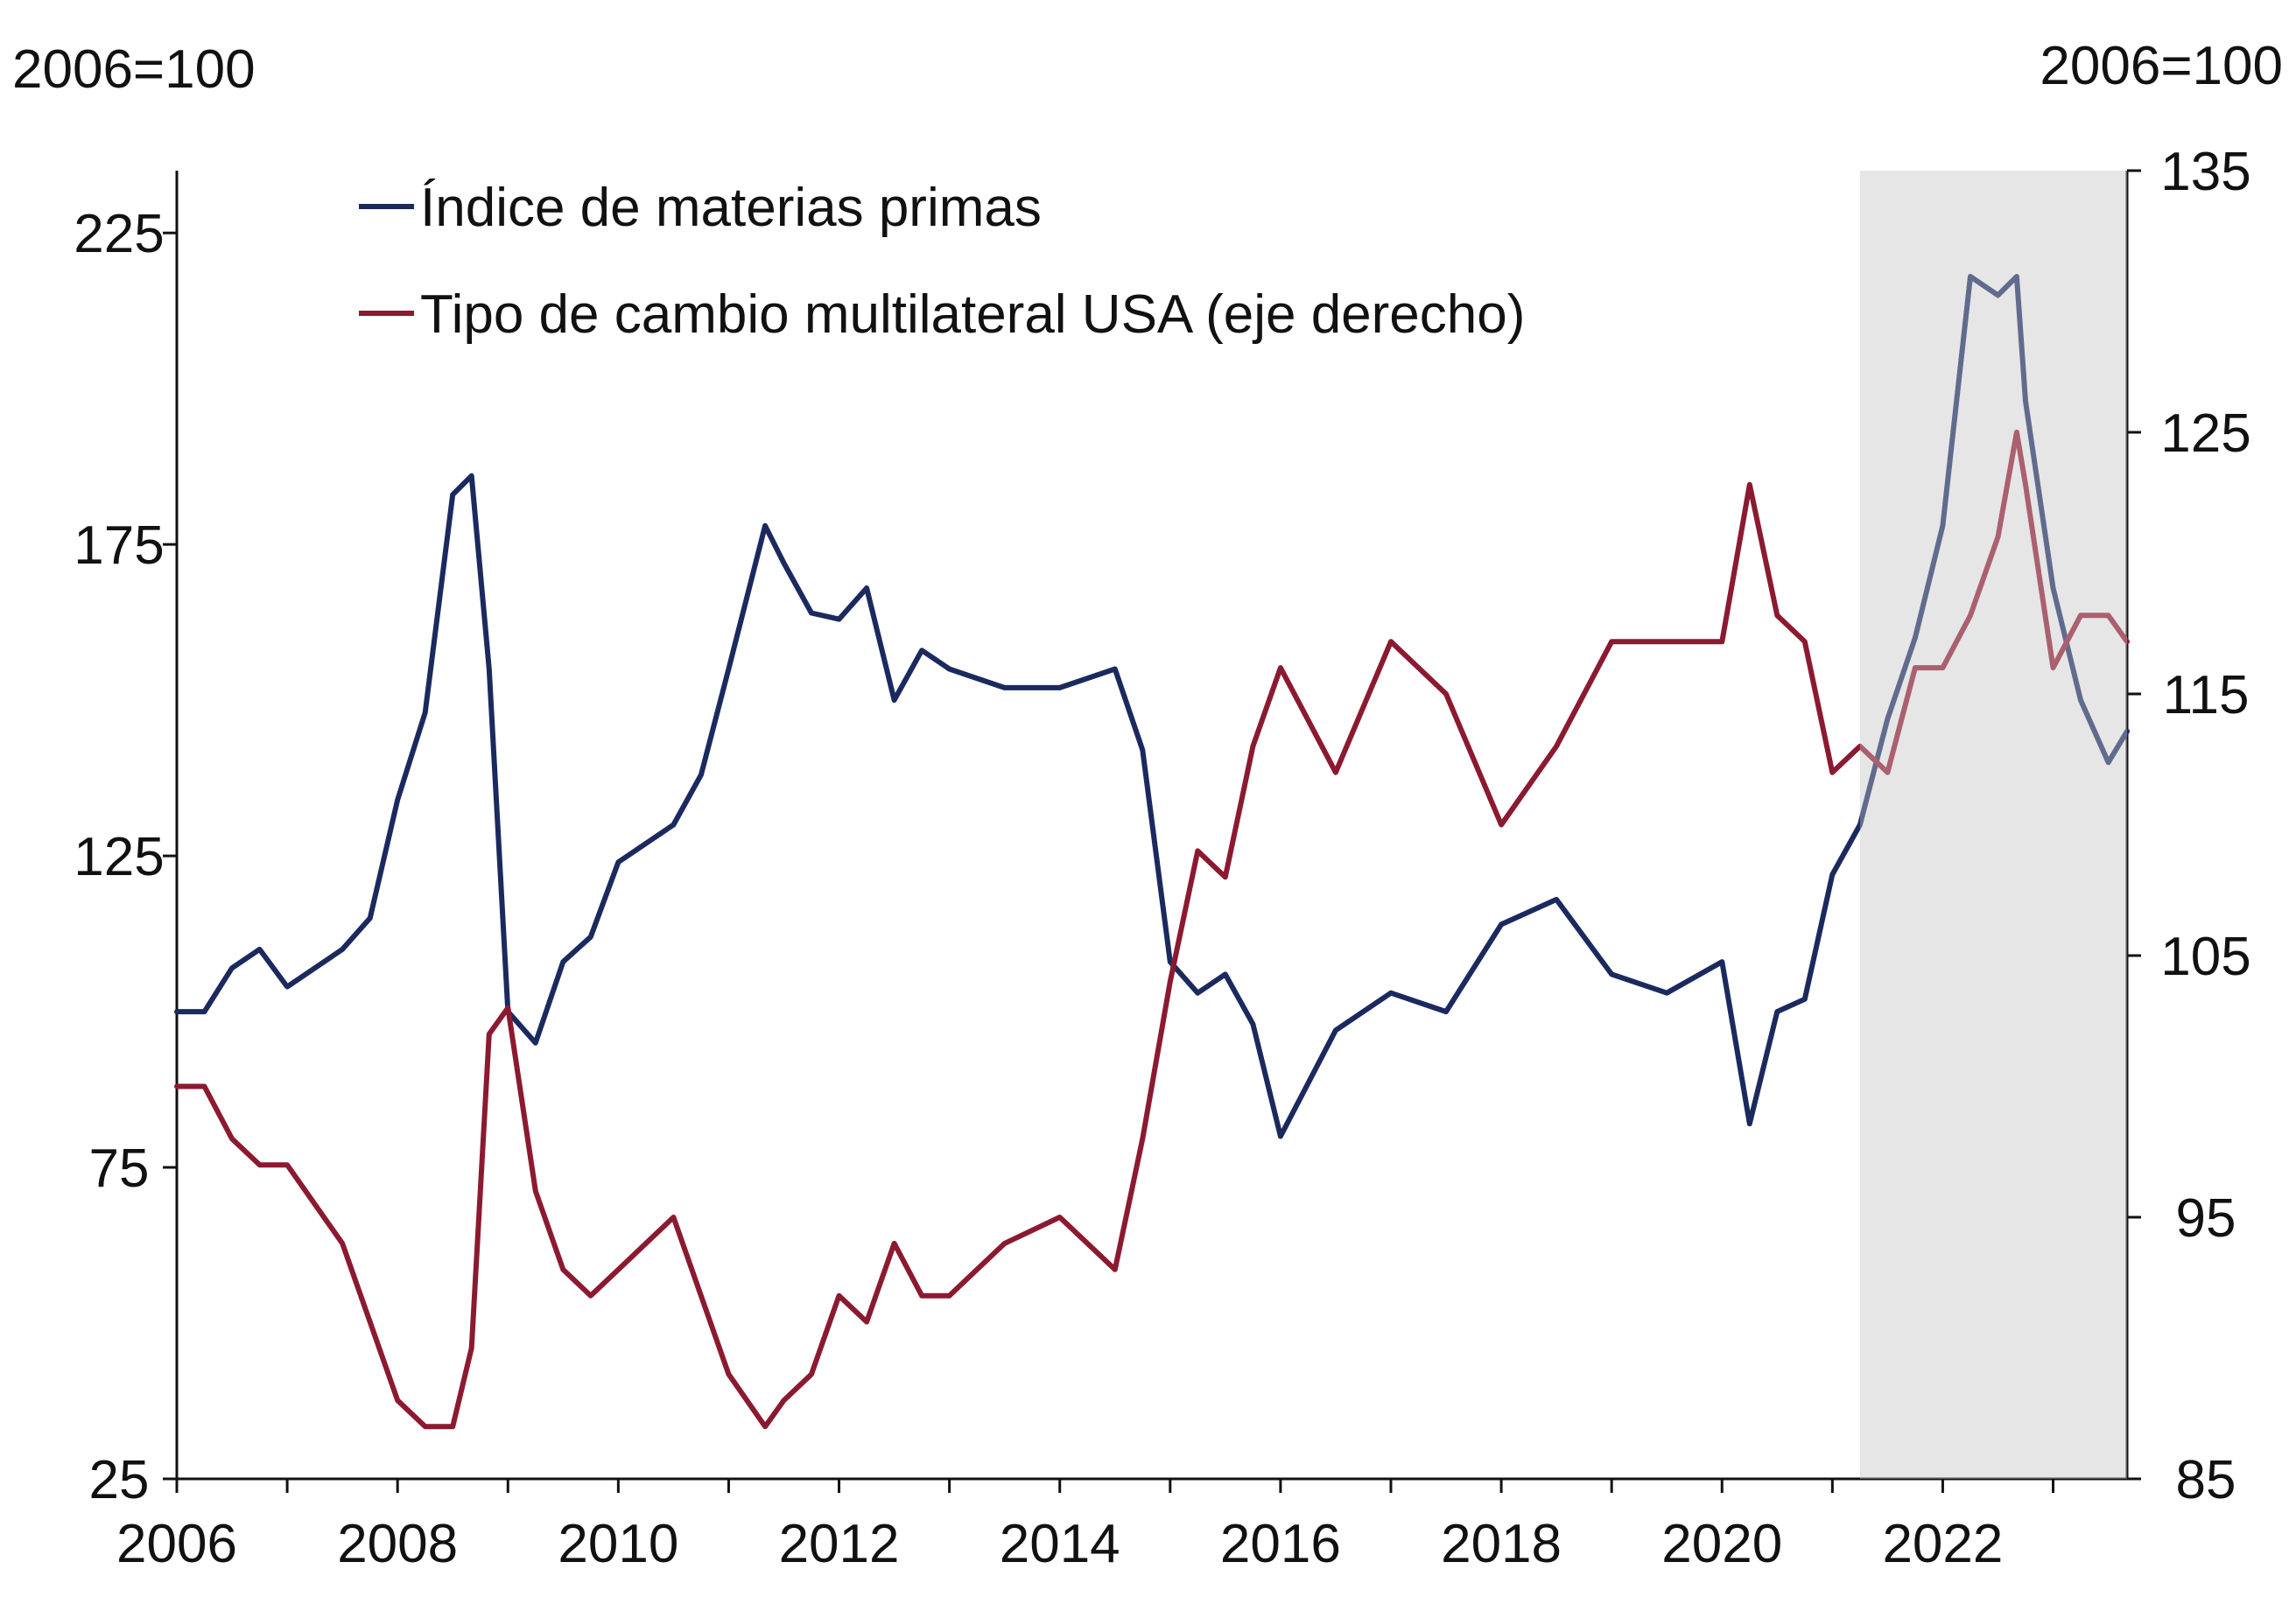  I want to click on x-tick-label-2018: 2018, so click(1502, 1544).